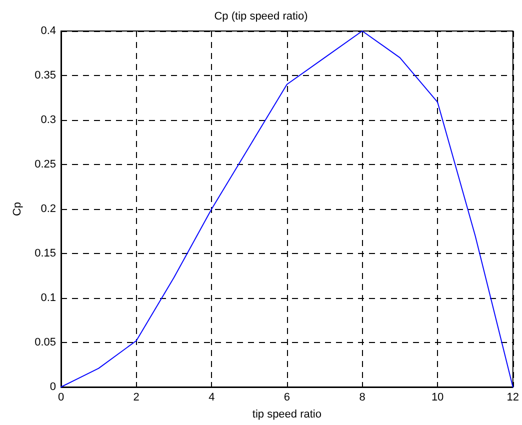  What do you see at coordinates (61, 398) in the screenshot?
I see `x-tick-label: 0` at bounding box center [61, 398].